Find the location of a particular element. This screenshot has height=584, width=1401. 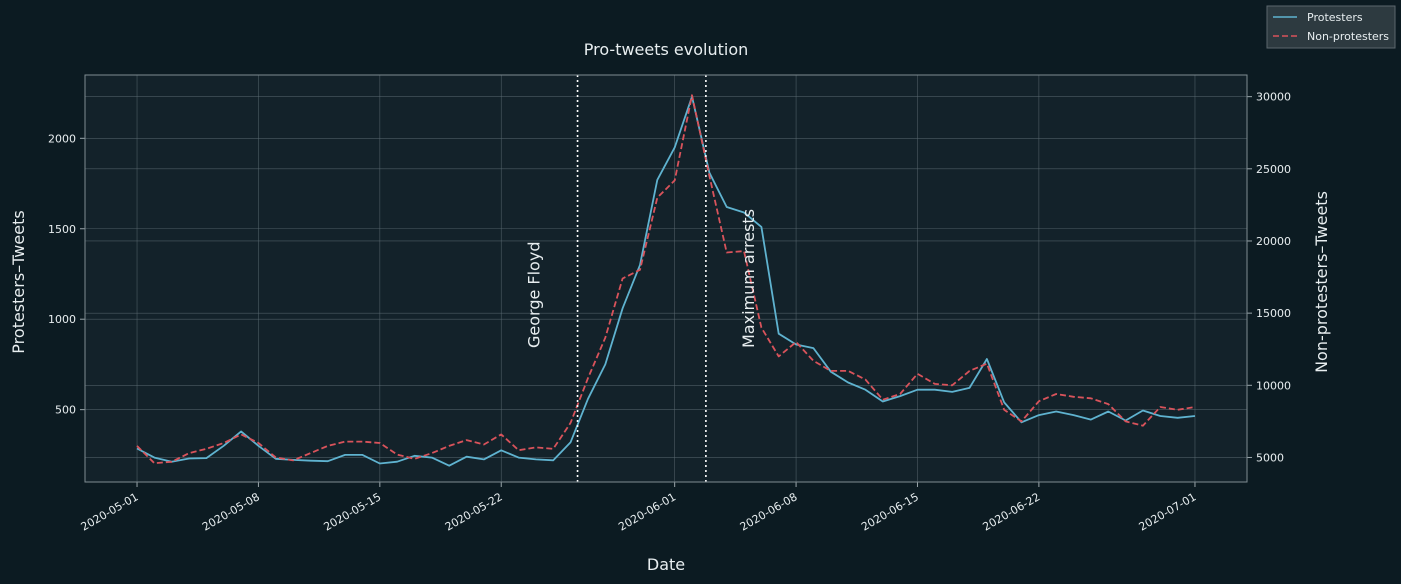

legend: Protesters Non-protesters is located at coordinates (1331, 27).